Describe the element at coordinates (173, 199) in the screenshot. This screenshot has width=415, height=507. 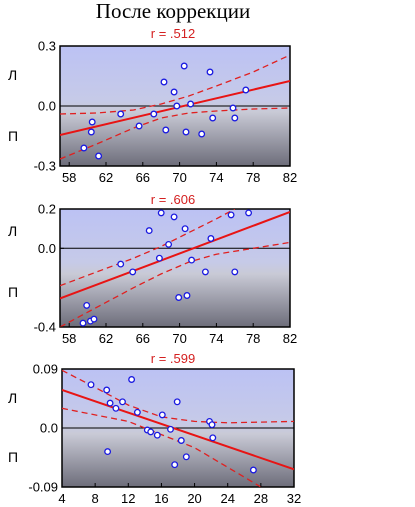
I see `correlation-label: r = .606` at that location.